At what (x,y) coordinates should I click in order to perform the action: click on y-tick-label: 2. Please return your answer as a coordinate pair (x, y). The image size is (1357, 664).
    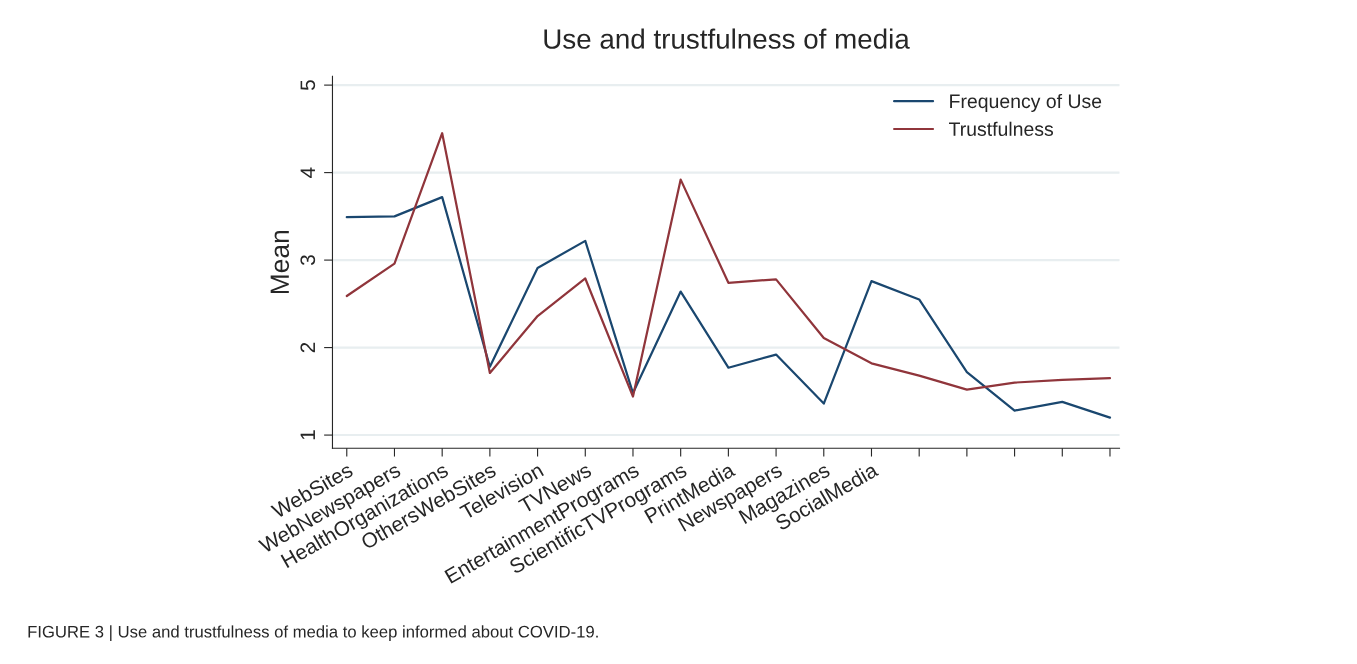
    Looking at the image, I should click on (307, 347).